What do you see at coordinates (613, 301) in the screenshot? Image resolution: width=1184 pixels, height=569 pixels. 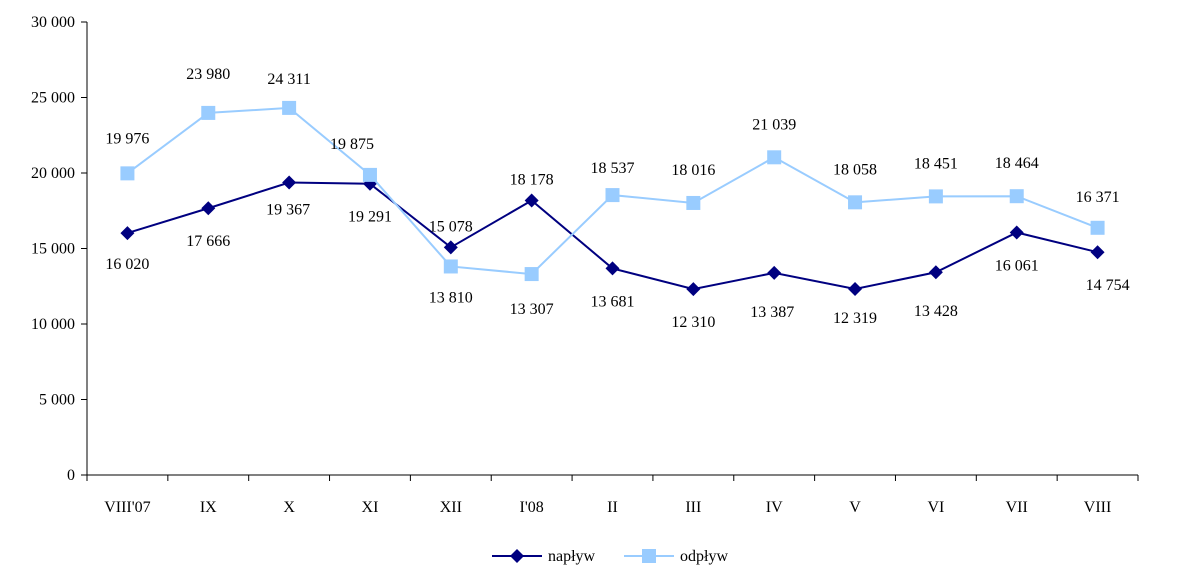 I see `data-label: 13 681` at bounding box center [613, 301].